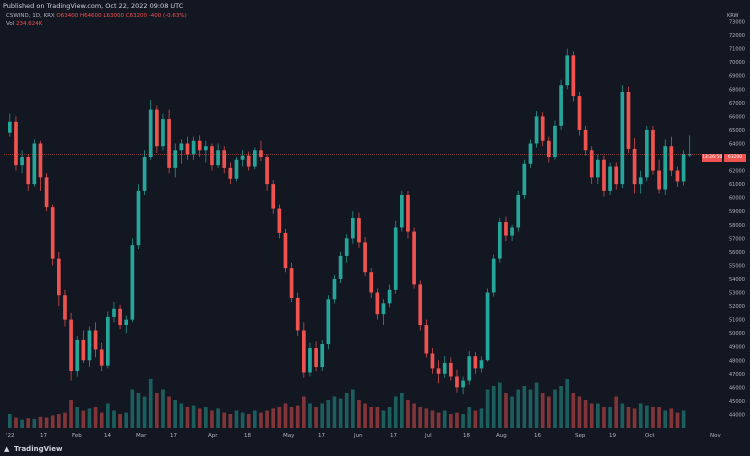 The height and width of the screenshot is (456, 750). What do you see at coordinates (737, 172) in the screenshot?
I see `y-tick-label: 62000` at bounding box center [737, 172].